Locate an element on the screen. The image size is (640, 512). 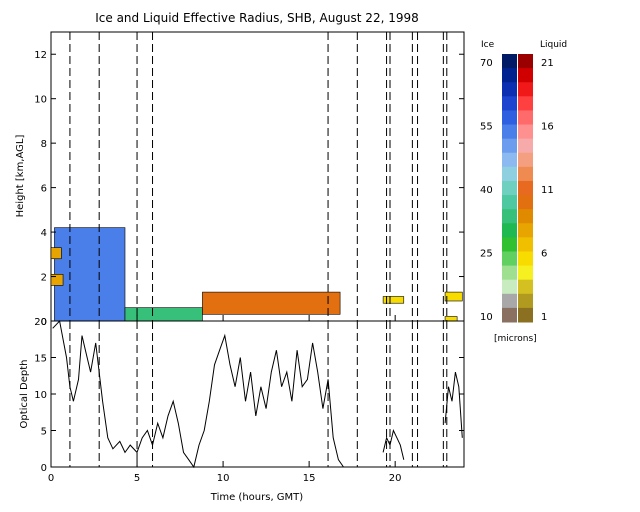
height-tick-label: 4 is located at coordinates (44, 233).